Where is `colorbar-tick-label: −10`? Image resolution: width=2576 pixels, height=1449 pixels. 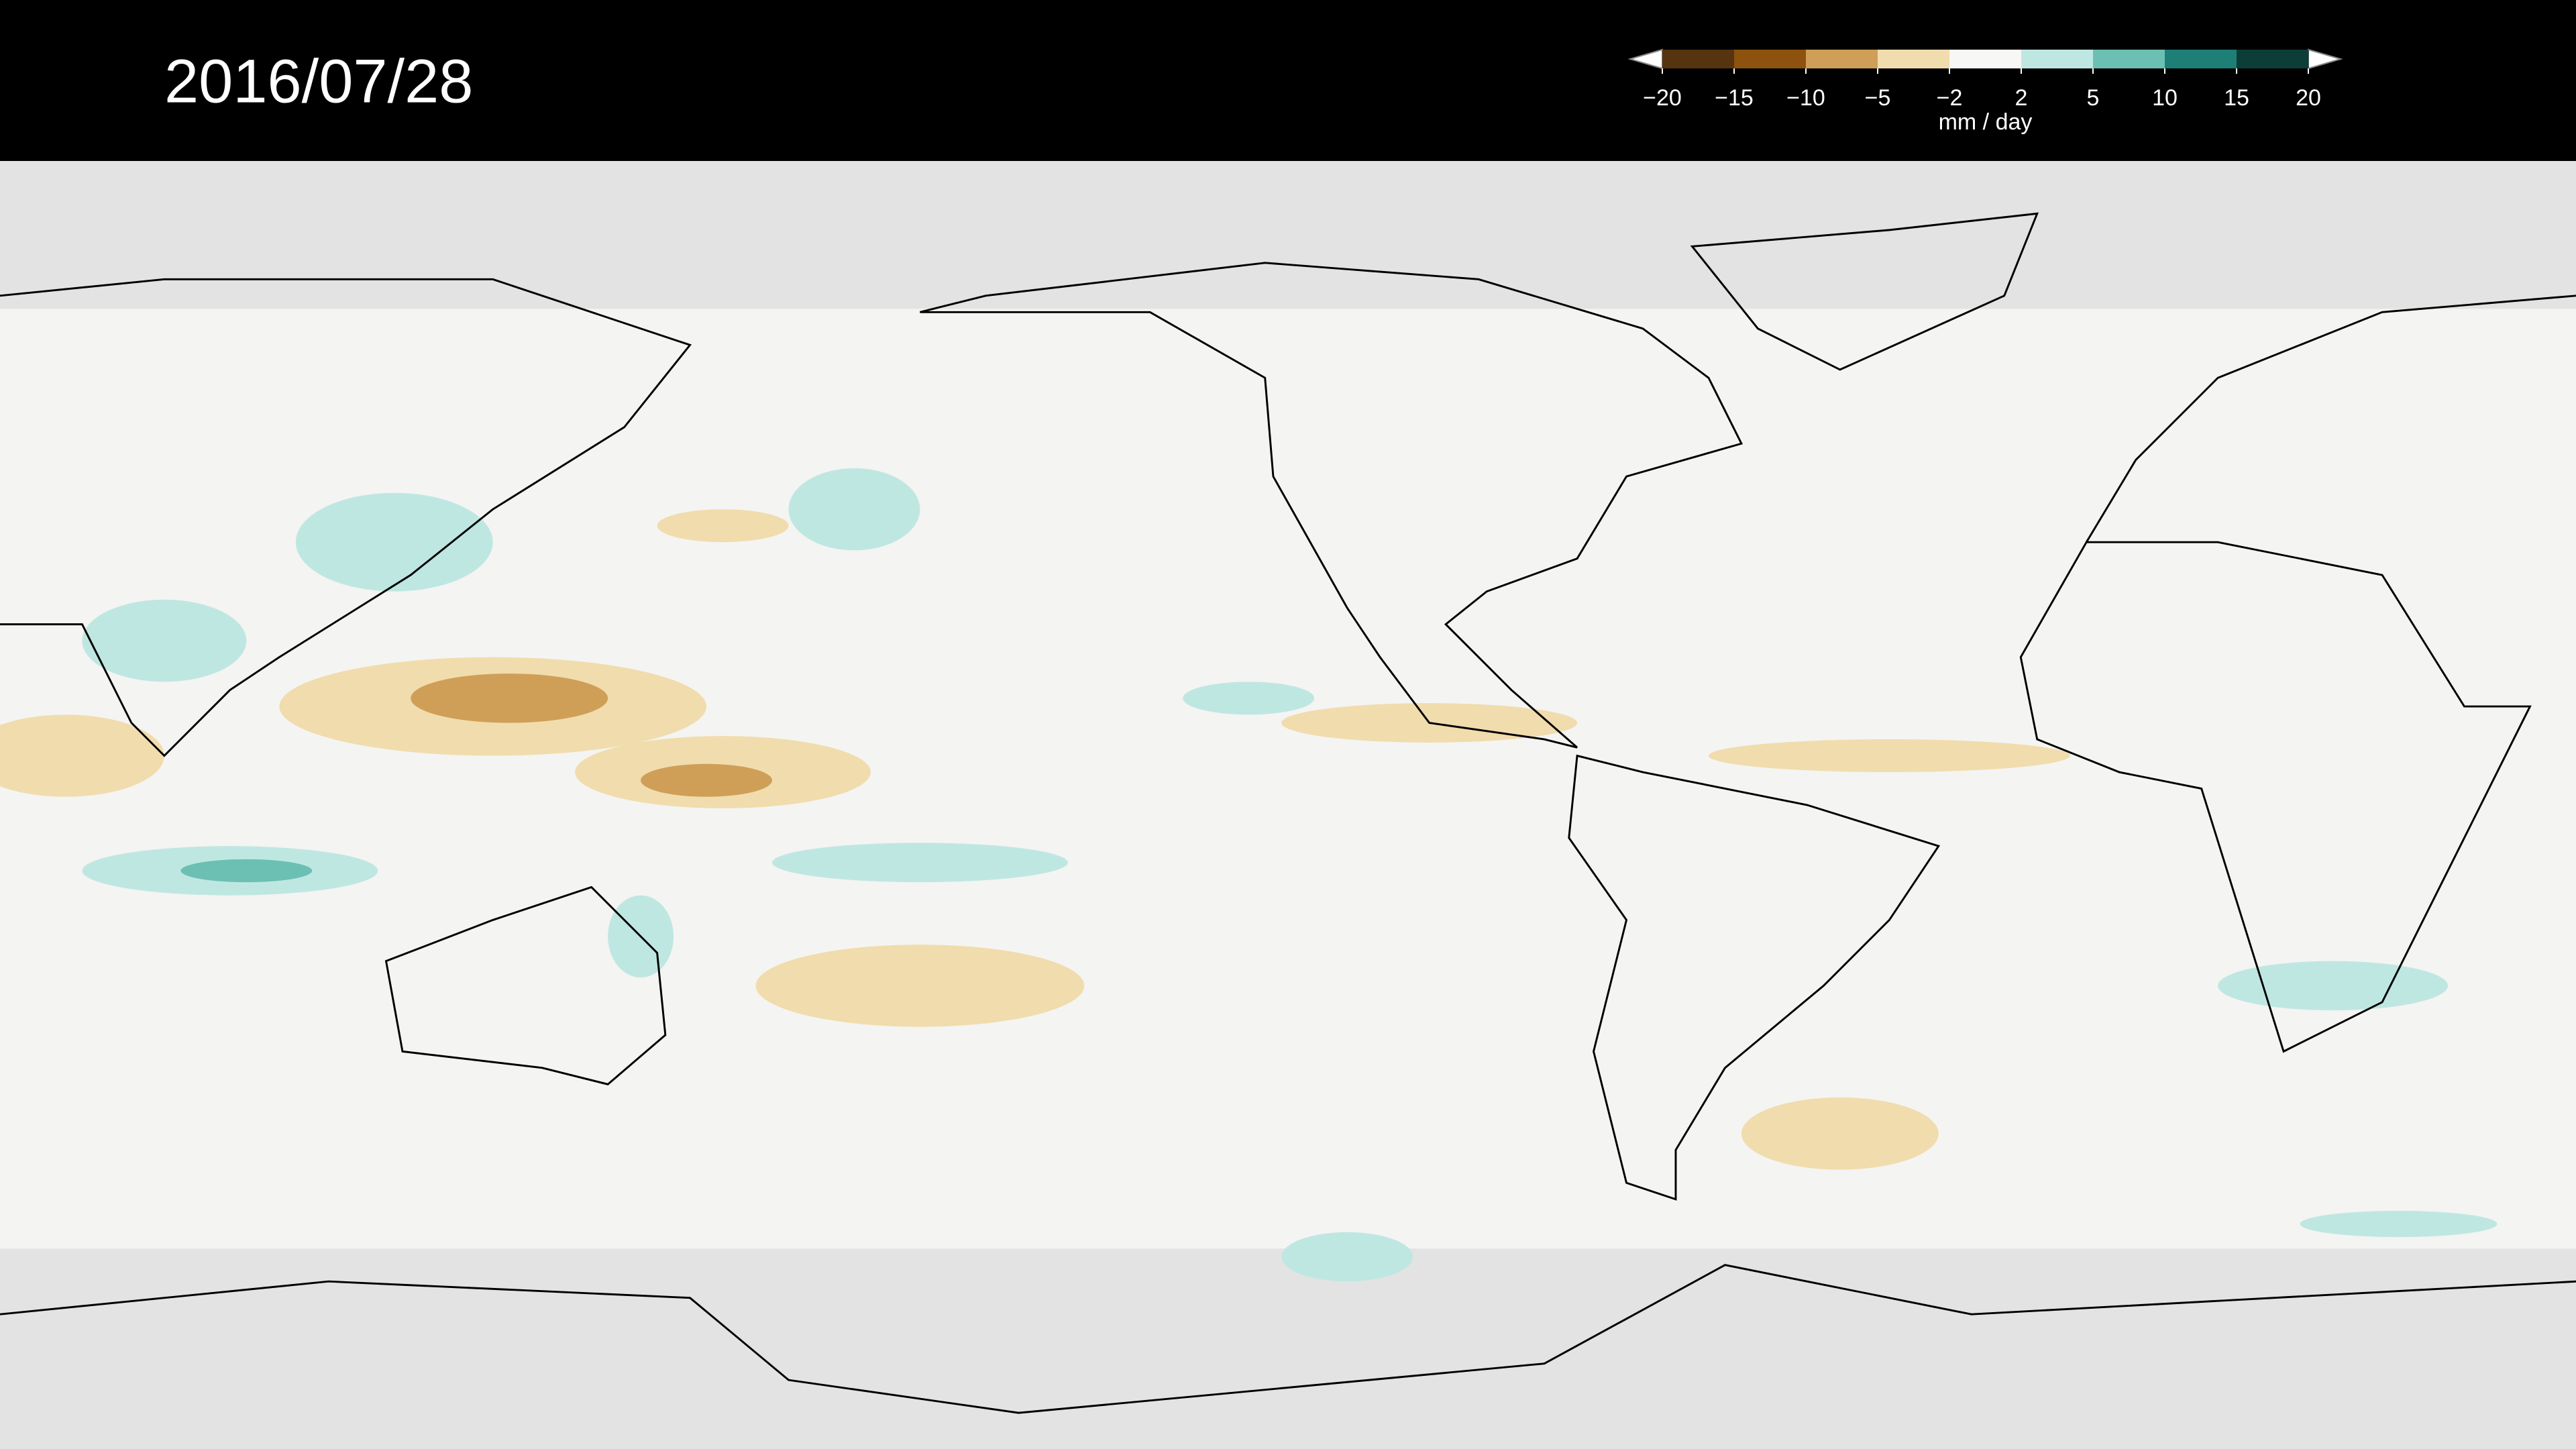 colorbar-tick-label: −10 is located at coordinates (1805, 98).